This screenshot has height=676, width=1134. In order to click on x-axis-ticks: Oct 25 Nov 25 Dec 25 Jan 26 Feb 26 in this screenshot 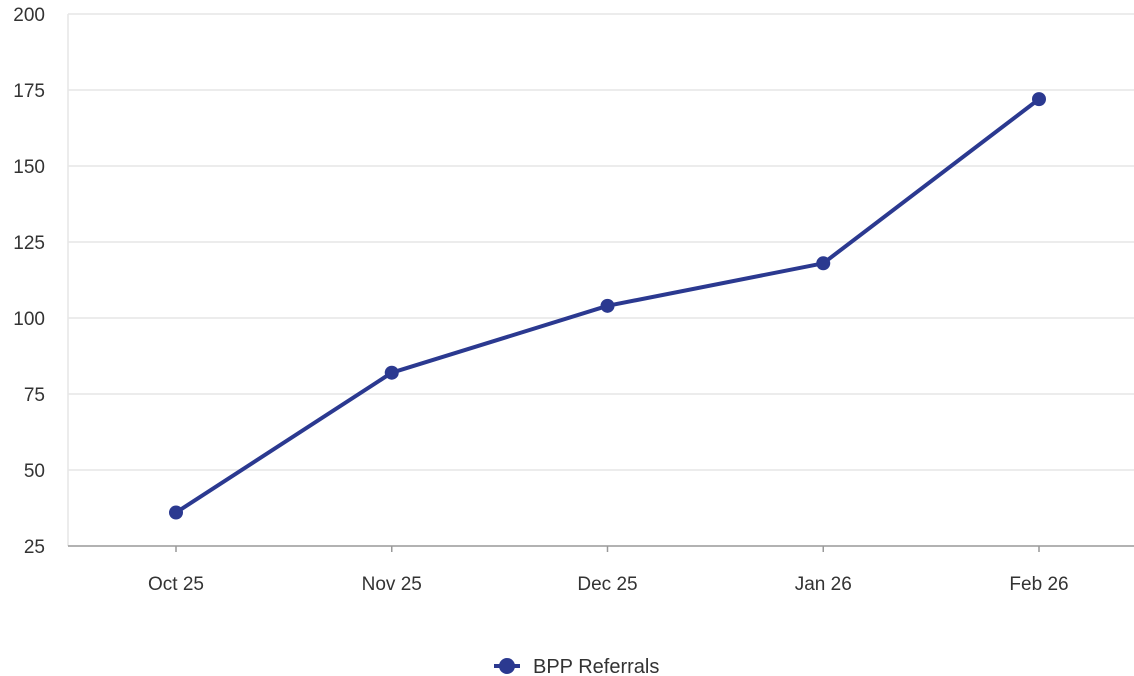, I will do `click(608, 570)`.